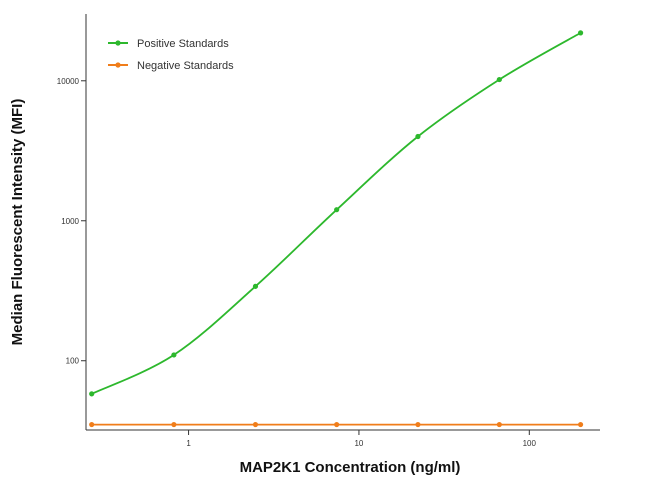 The height and width of the screenshot is (492, 650). Describe the element at coordinates (350, 467) in the screenshot. I see `x-axis-title: MAP2K1 Concentration (ng/ml)` at that location.